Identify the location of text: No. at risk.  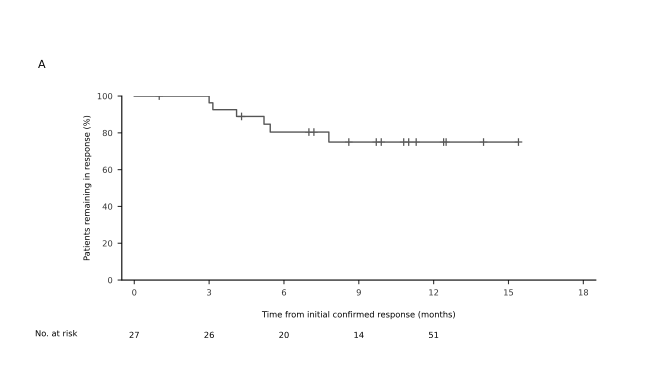
(57, 333).